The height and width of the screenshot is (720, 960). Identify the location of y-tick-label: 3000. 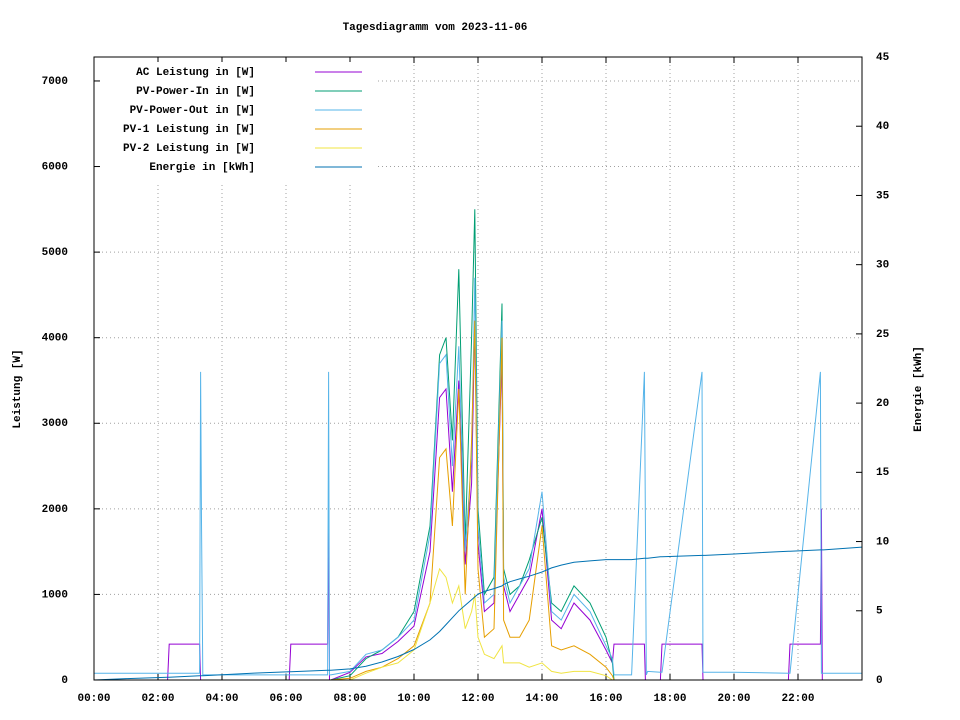
(55, 424).